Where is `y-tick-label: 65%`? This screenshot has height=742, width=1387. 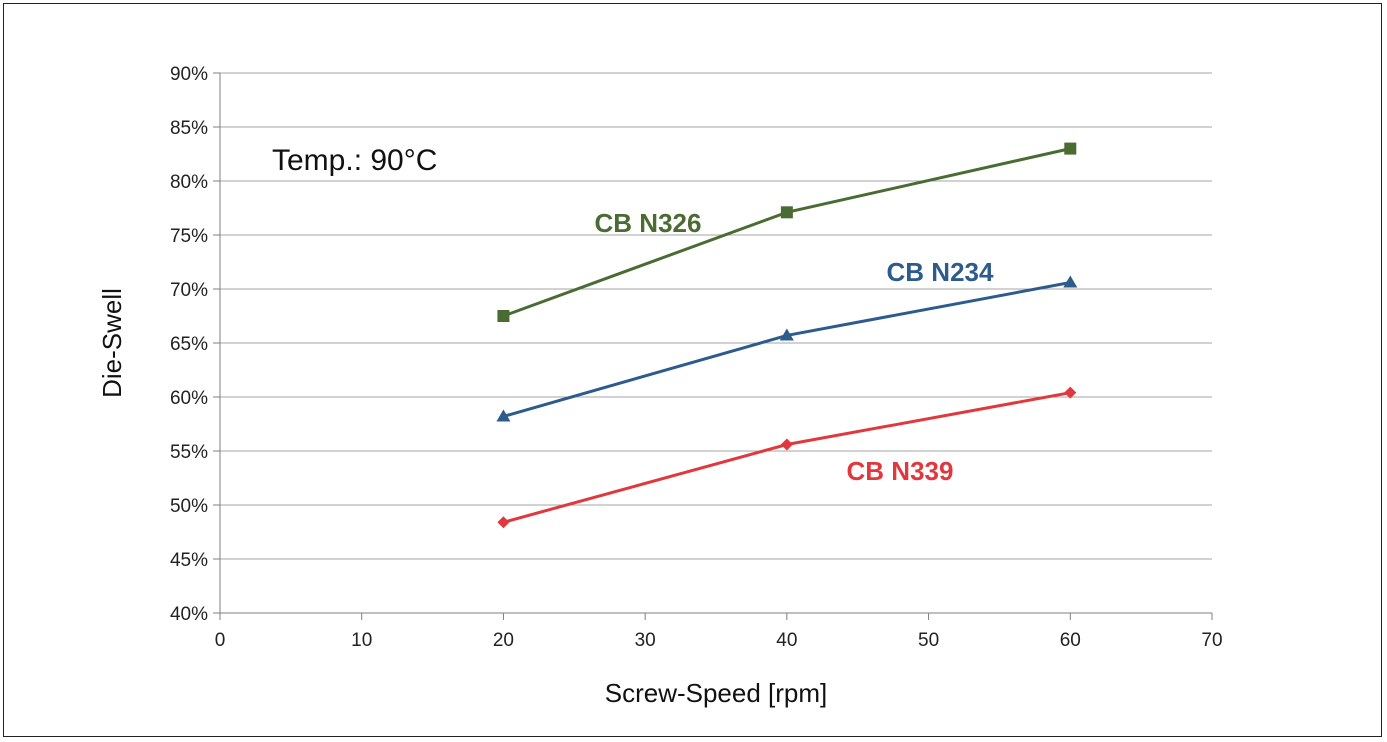
y-tick-label: 65% is located at coordinates (189, 344).